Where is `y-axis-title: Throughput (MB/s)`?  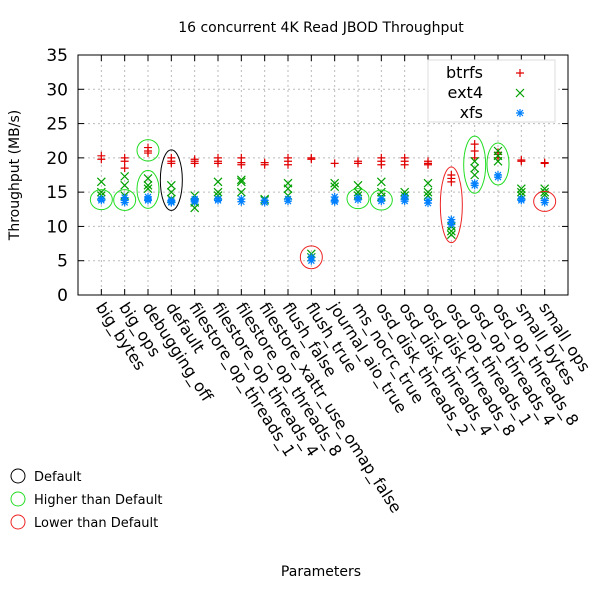 y-axis-title: Throughput (MB/s) is located at coordinates (15, 175).